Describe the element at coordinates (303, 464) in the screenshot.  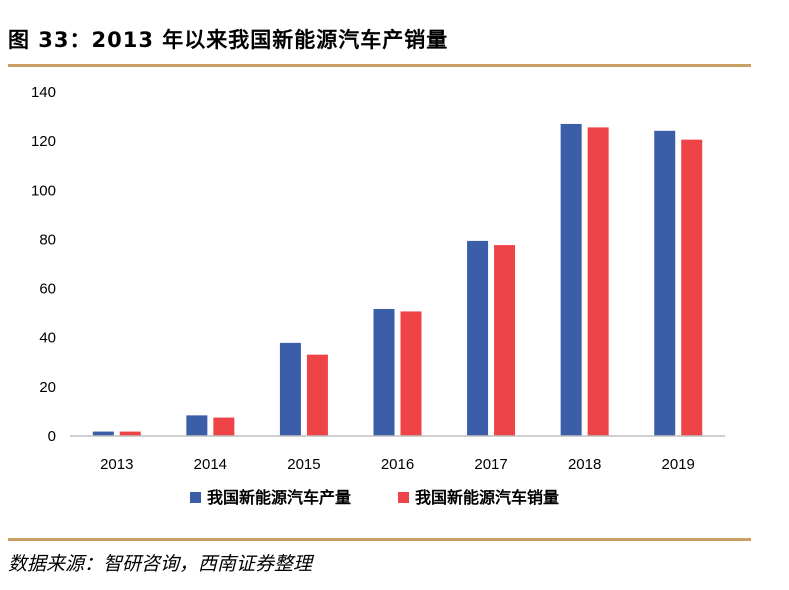
I see `x-tick-label: 2015` at that location.